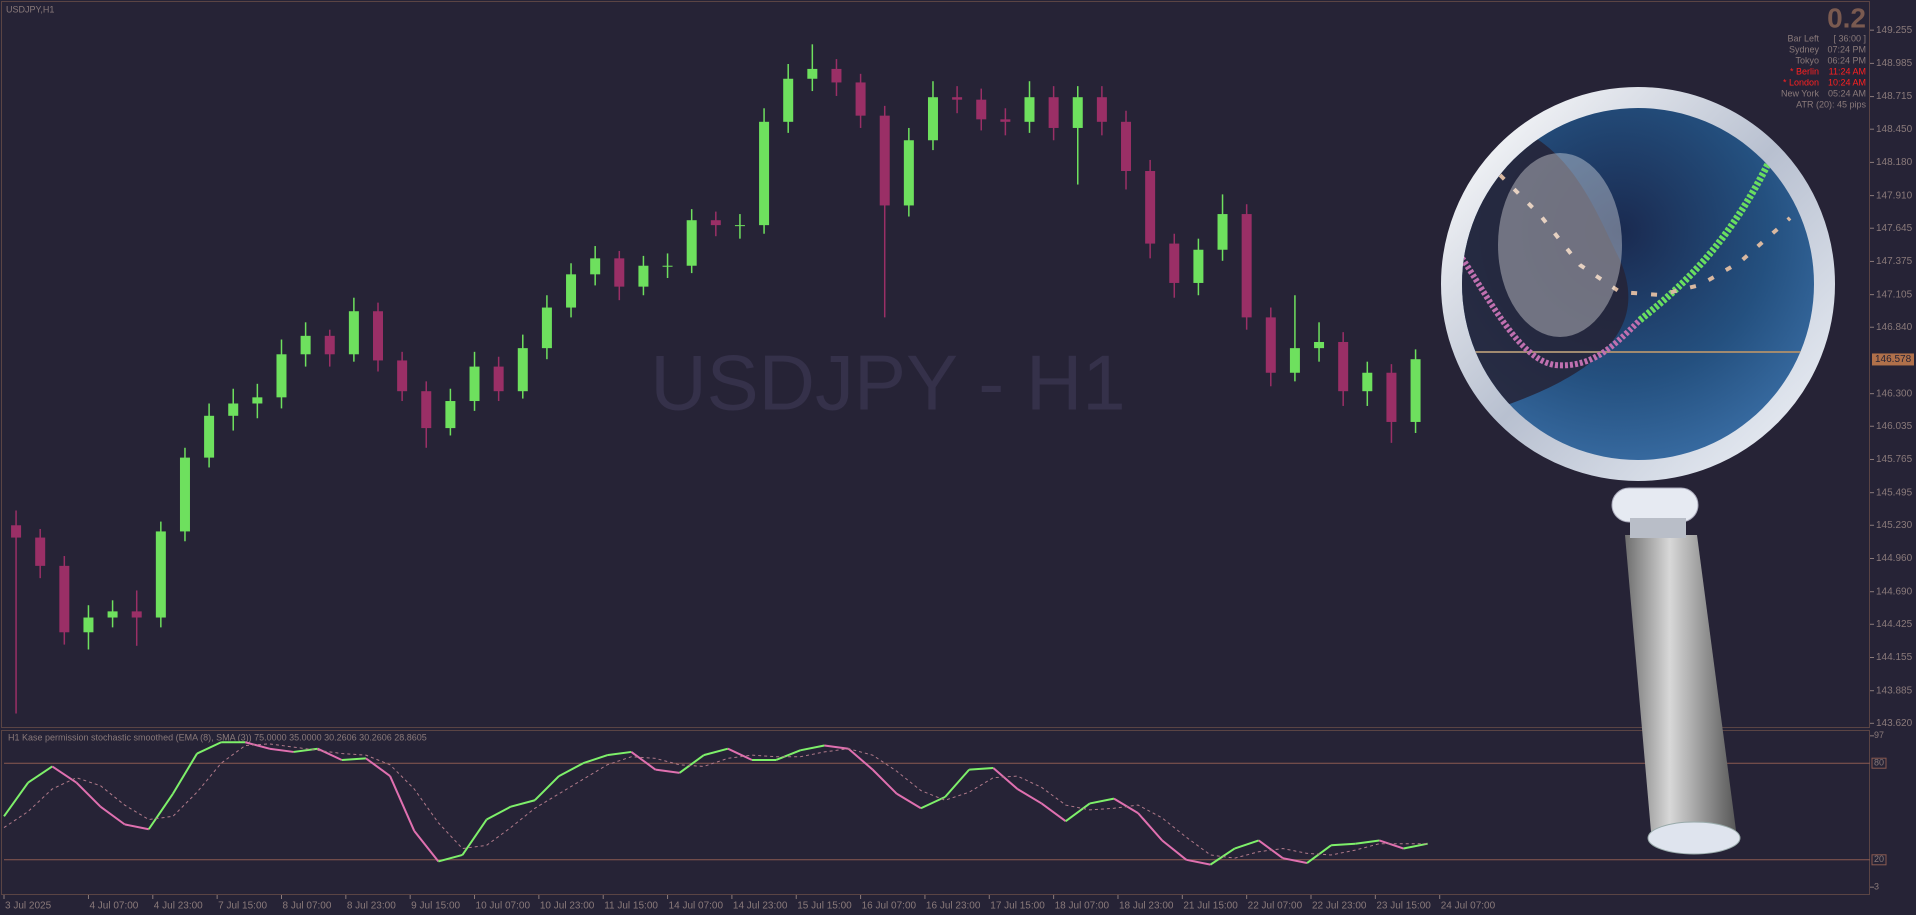  Describe the element at coordinates (1894, 327) in the screenshot. I see `y-tick-label: 146.840` at that location.